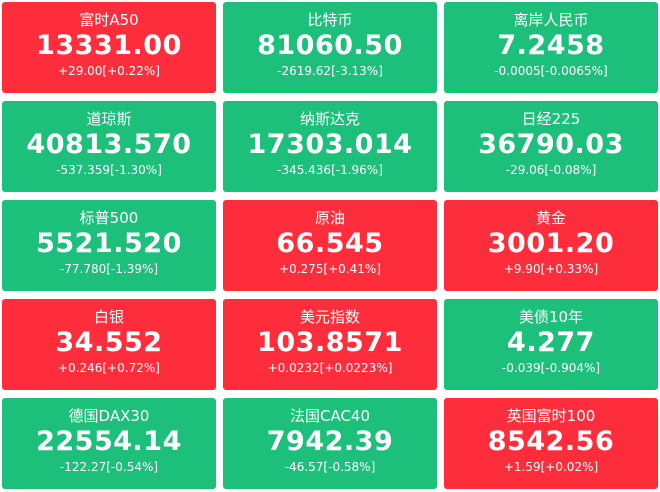 This screenshot has height=492, width=660. I want to click on quote-card-sp500: 标普500 5521.520 -77.780[-1.39%], so click(109, 245).